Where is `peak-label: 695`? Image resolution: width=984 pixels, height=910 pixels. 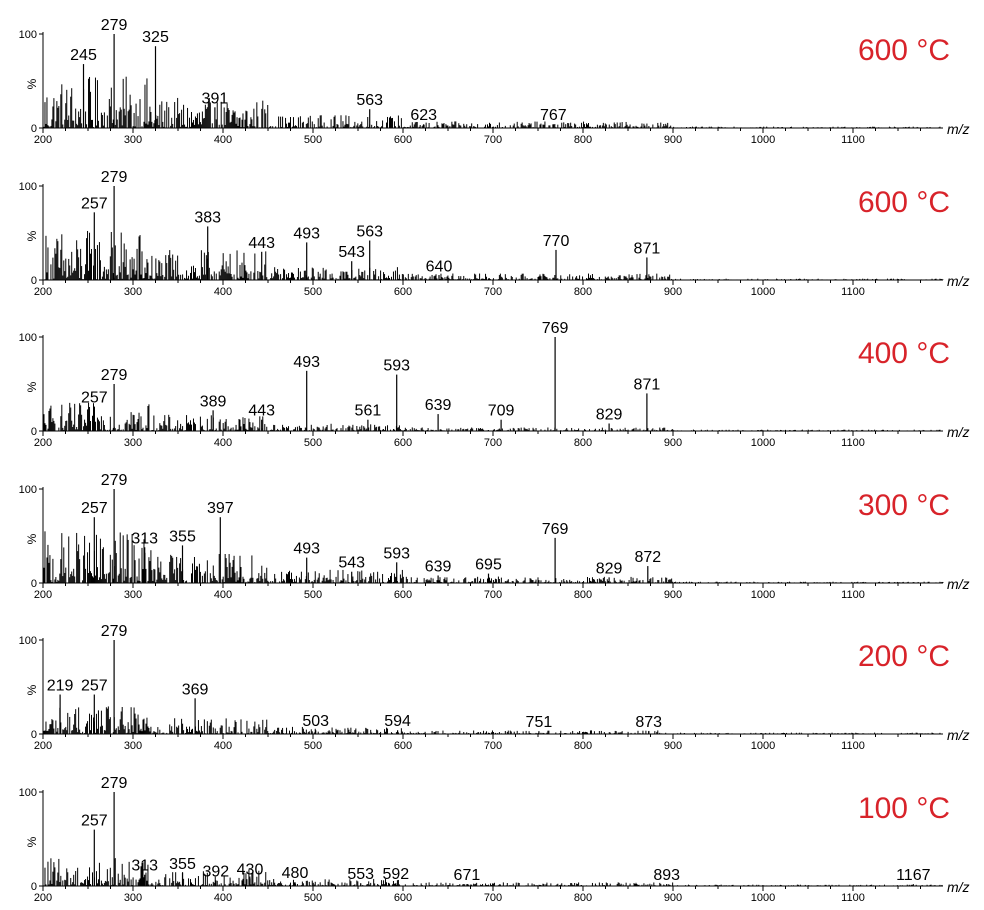 peak-label: 695 is located at coordinates (488, 565).